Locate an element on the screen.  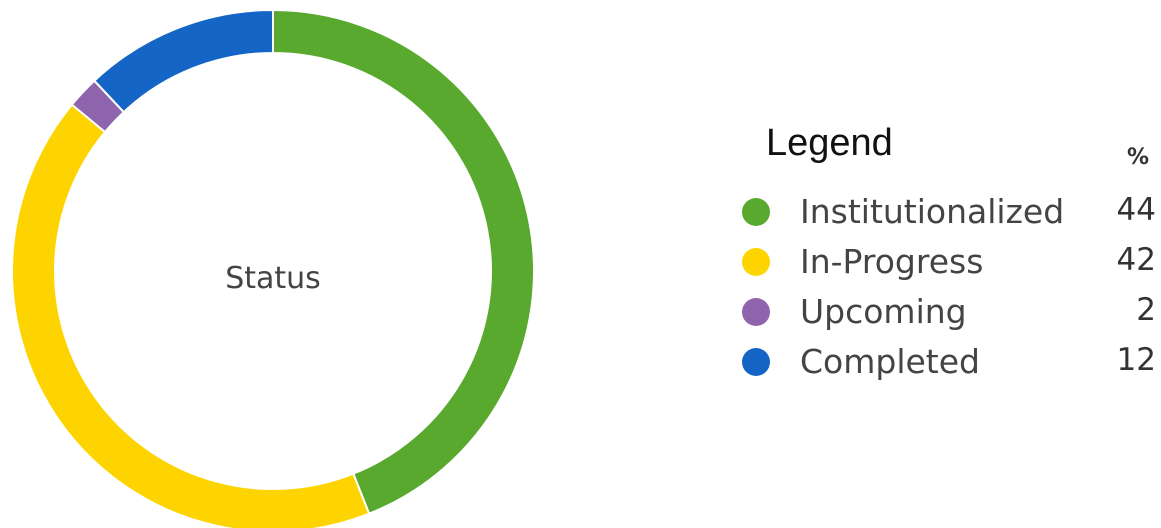
legend-value: 2 is located at coordinates (1146, 310).